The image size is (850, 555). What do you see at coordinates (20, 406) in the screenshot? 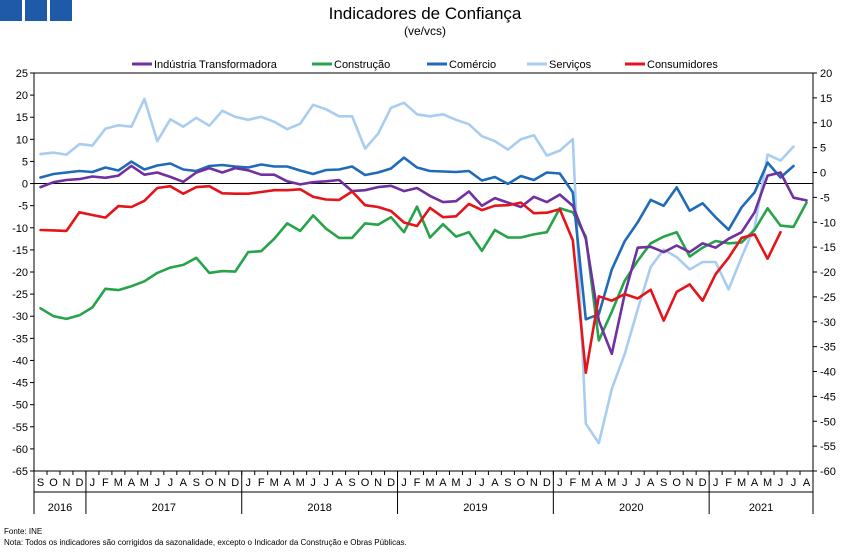
I see `y-left-tick-label: -50` at bounding box center [20, 406].